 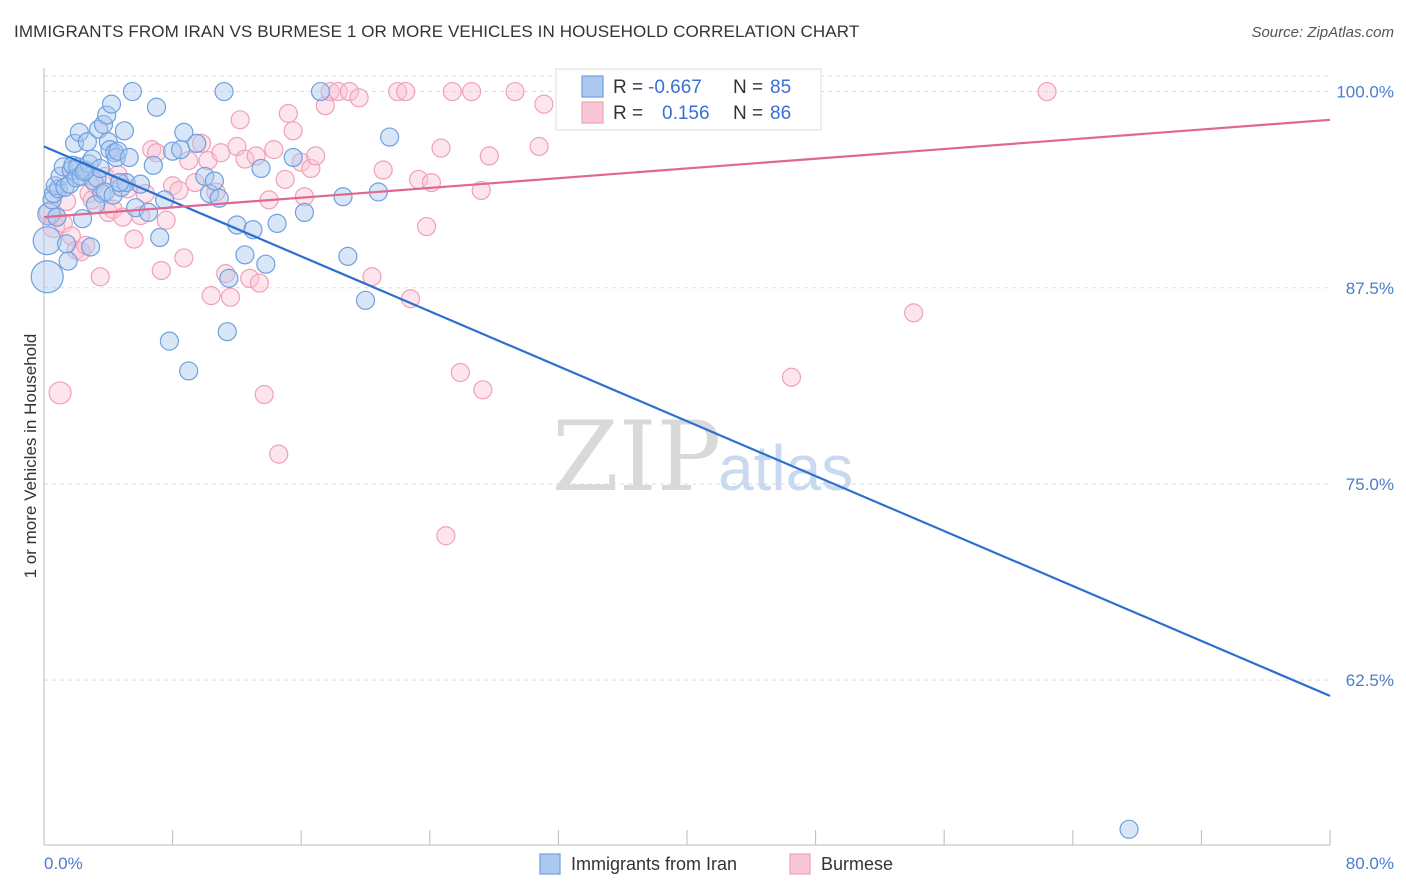 I want to click on watermark: ZIP atlas, so click(x=702, y=457).